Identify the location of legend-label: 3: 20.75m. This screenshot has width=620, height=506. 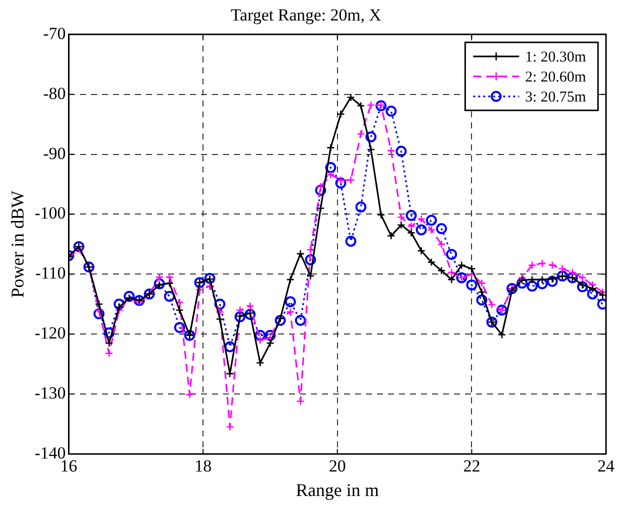
(555, 97).